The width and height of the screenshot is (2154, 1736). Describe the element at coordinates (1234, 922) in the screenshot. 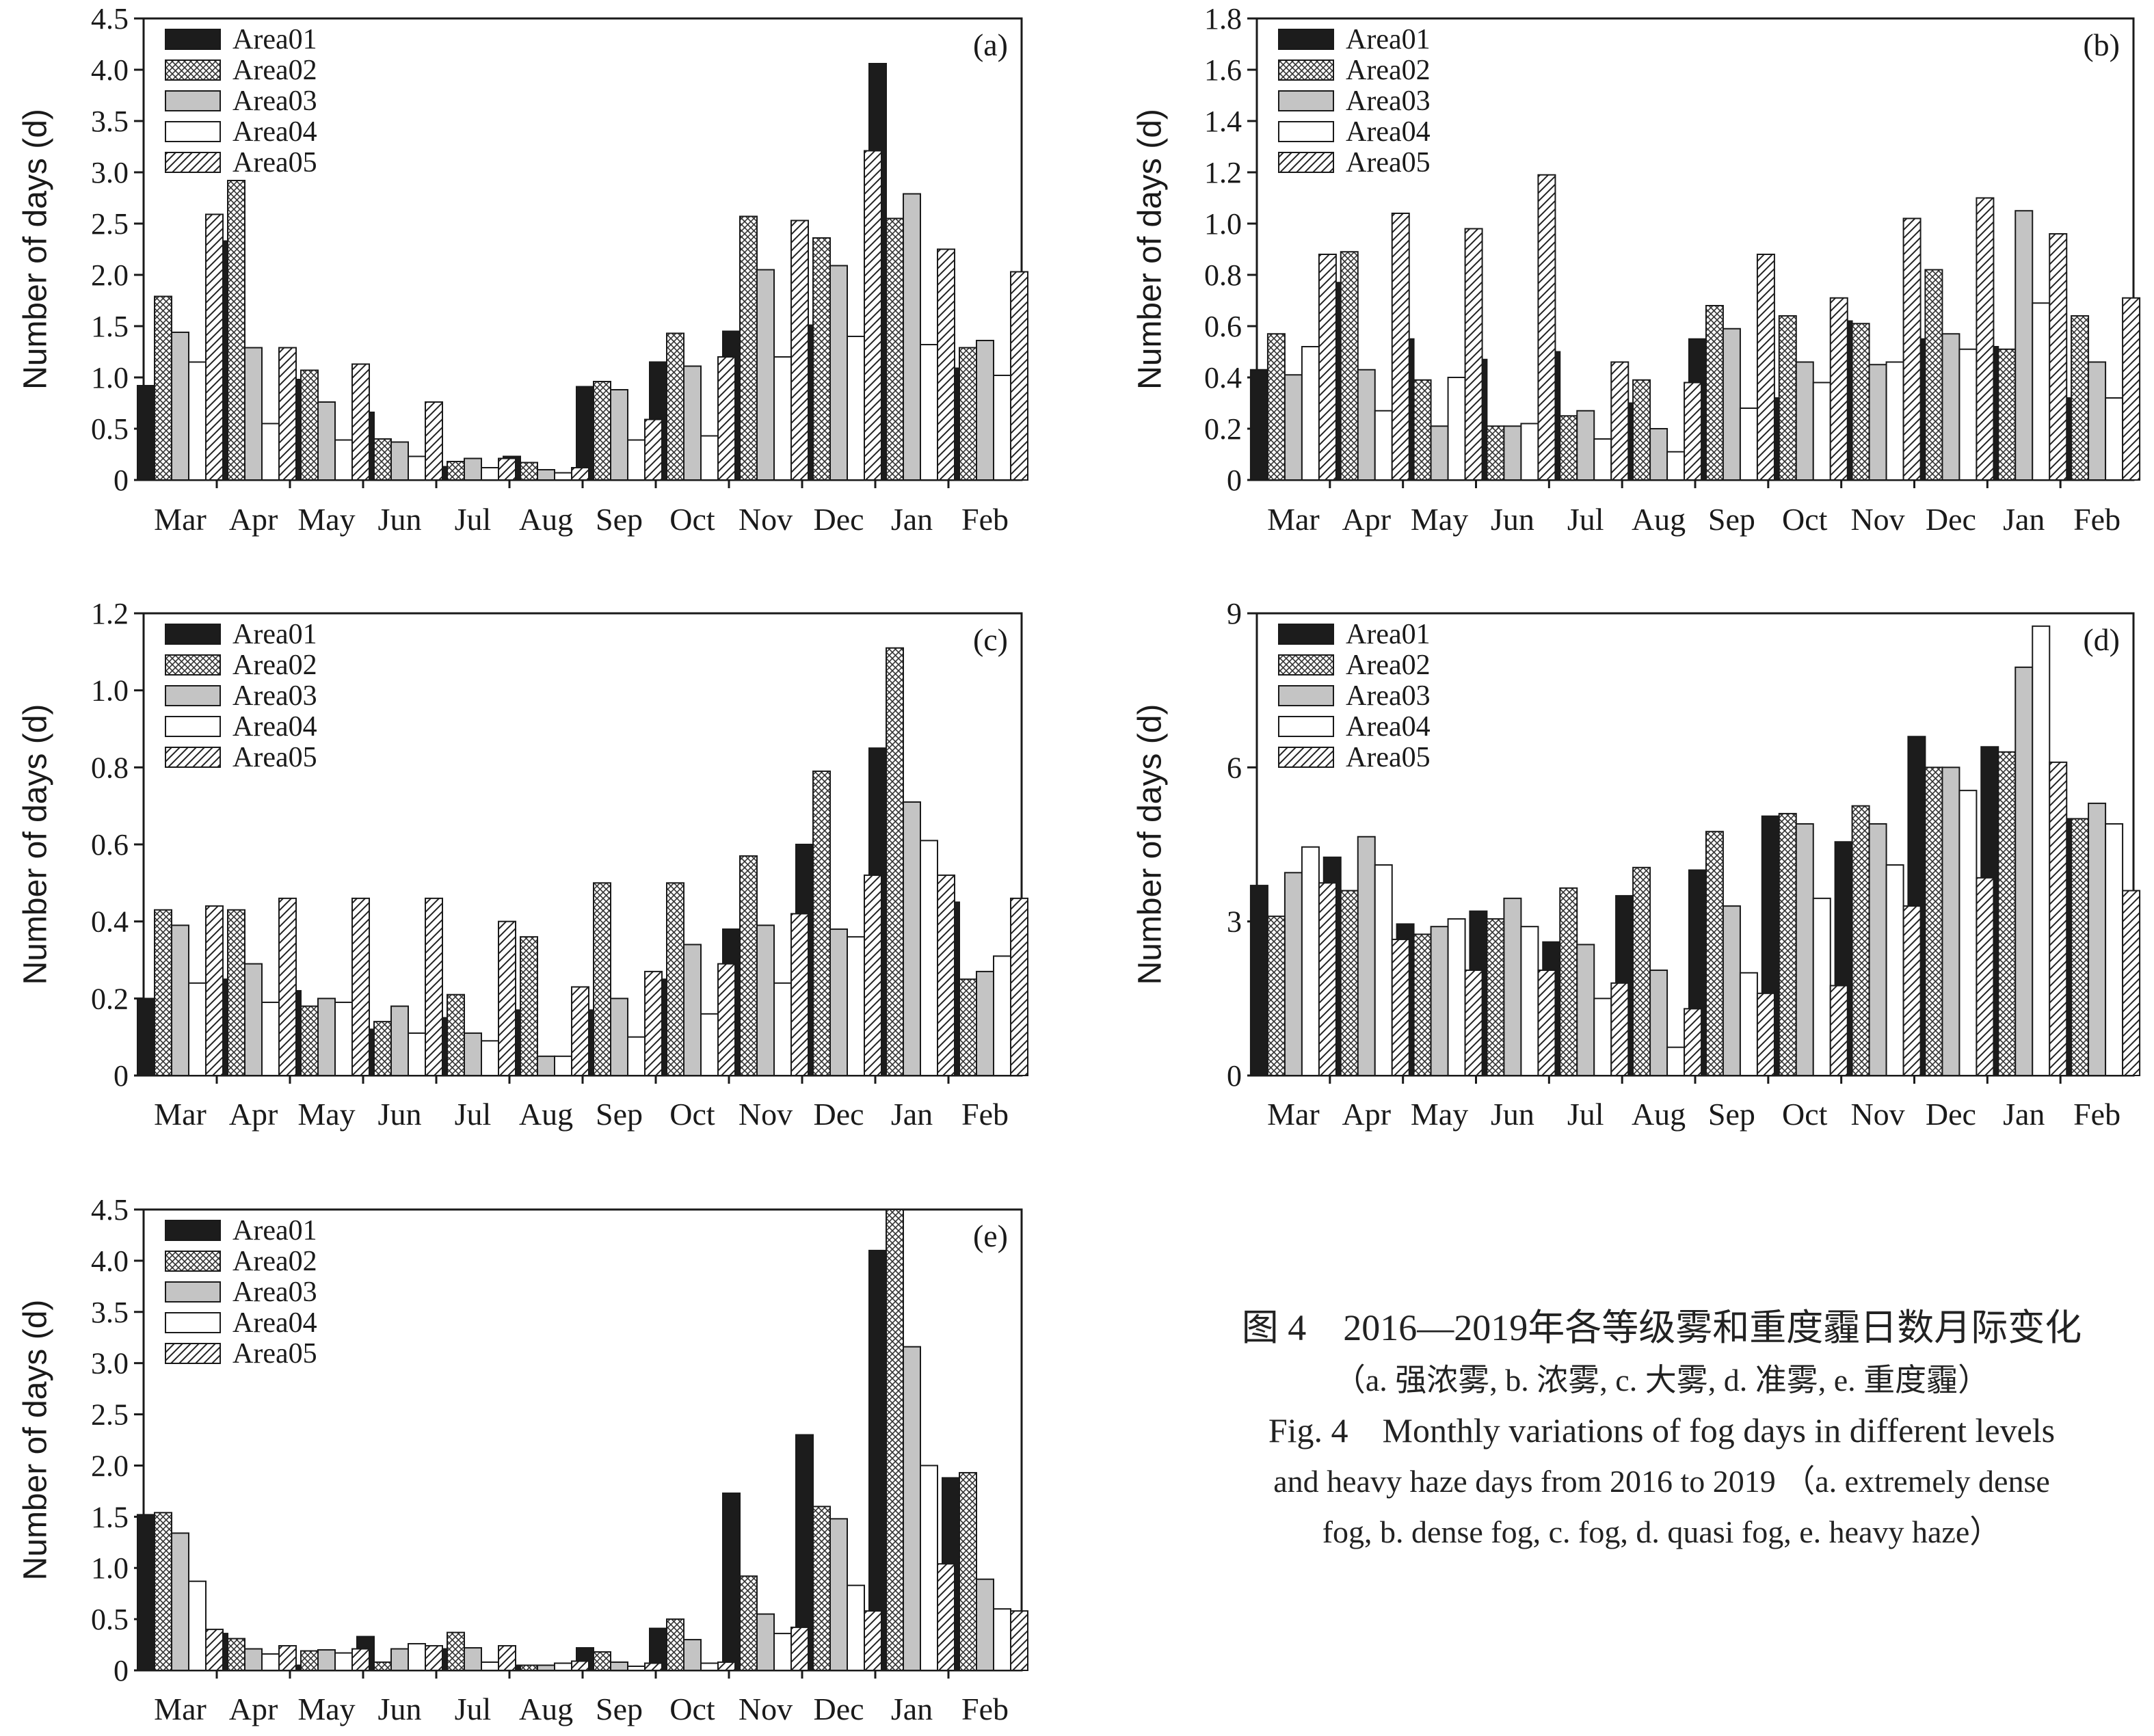

I see `y-tick-label: 3` at that location.